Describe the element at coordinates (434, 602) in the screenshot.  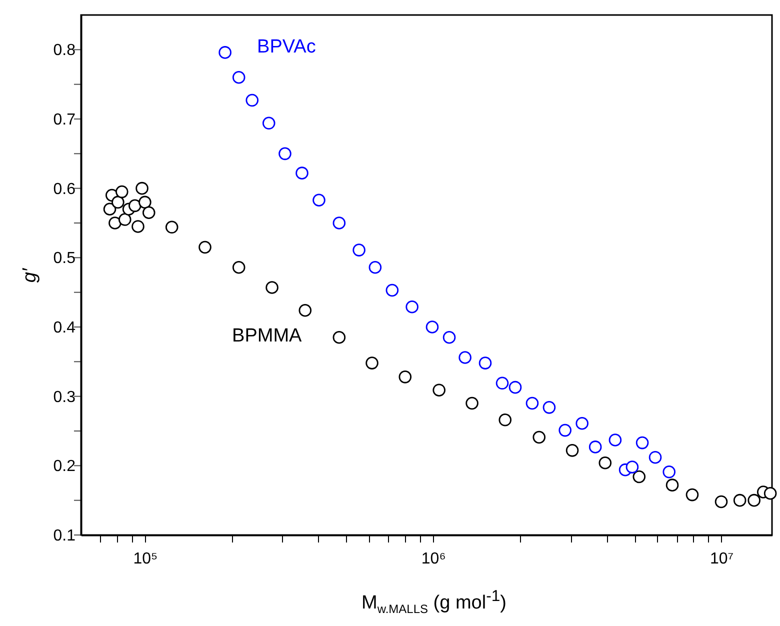
I see `x-axis-title: M$_{w.MALLS}$ (g mol$^{-1}$)` at that location.